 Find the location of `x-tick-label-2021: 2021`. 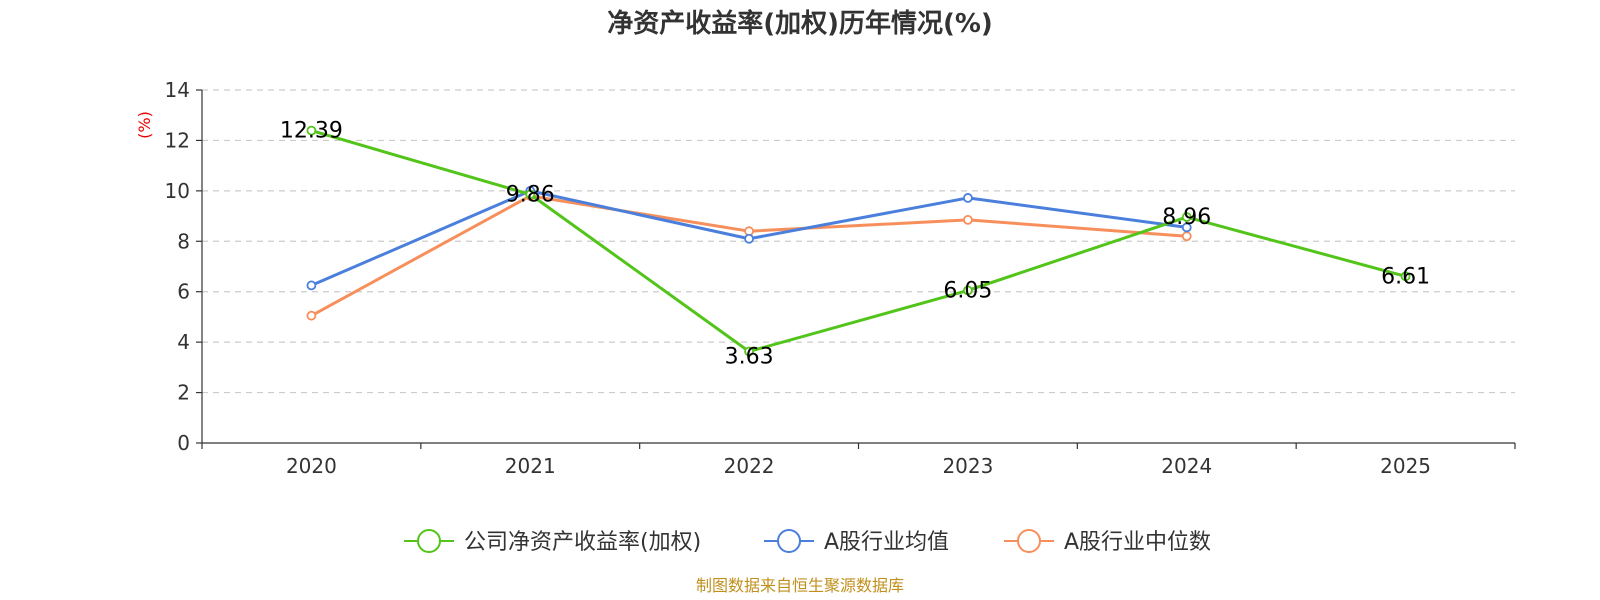

x-tick-label-2021: 2021 is located at coordinates (530, 466).